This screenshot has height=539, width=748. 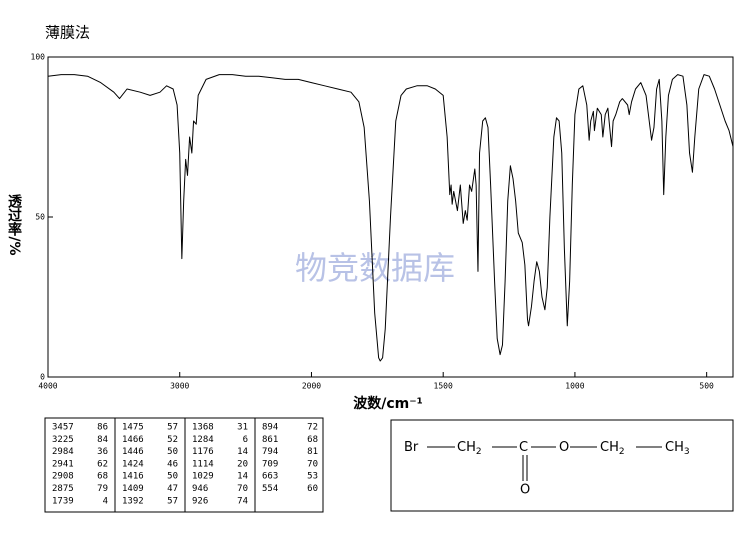 I want to click on x-tick-label: 4000, so click(x=47, y=386).